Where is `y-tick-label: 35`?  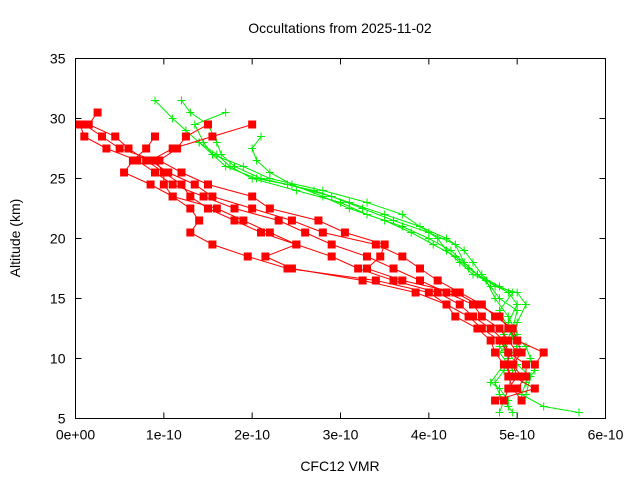 y-tick-label: 35 is located at coordinates (58, 59).